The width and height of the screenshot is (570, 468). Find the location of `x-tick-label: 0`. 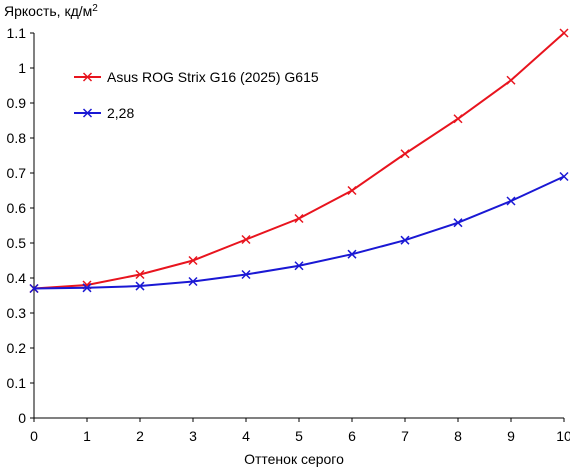

x-tick-label: 0 is located at coordinates (34, 436).